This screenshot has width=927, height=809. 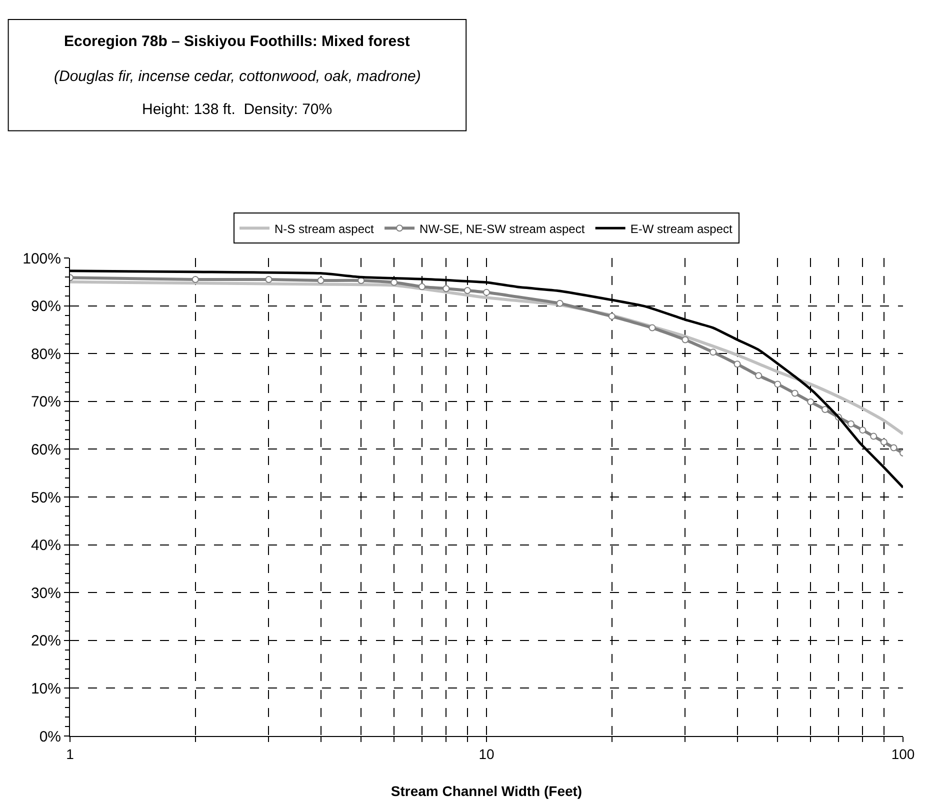 What do you see at coordinates (324, 229) in the screenshot?
I see `legend-label: N-S stream aspect` at bounding box center [324, 229].